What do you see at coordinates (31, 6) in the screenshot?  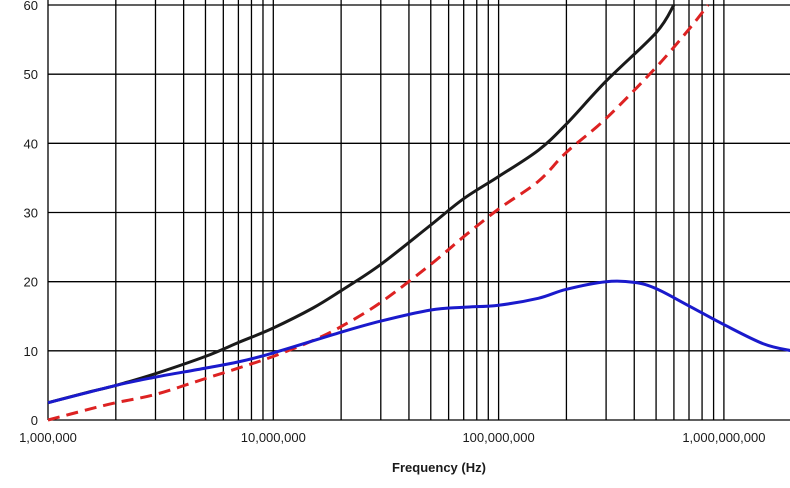 I see `y-tick-label: 60` at bounding box center [31, 6].